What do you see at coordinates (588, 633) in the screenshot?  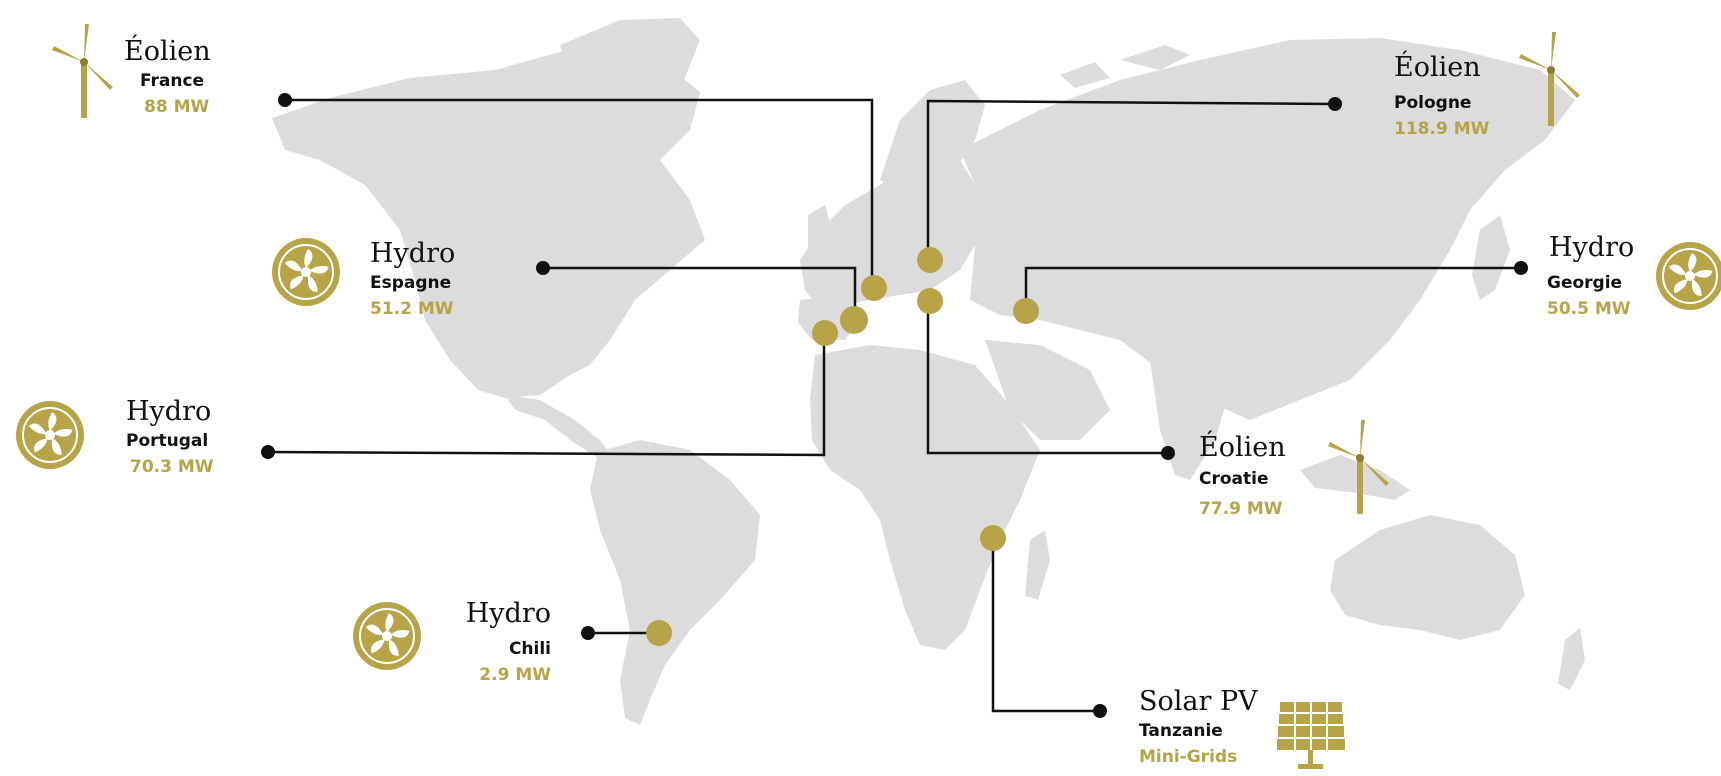 I see `anchor-dot-chili` at bounding box center [588, 633].